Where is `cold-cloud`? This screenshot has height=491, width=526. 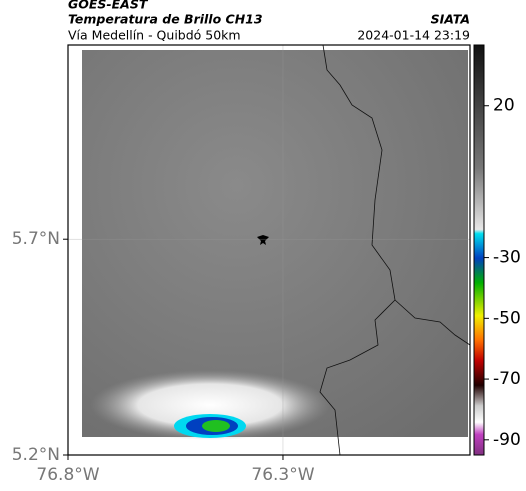
cold-cloud is located at coordinates (210, 405).